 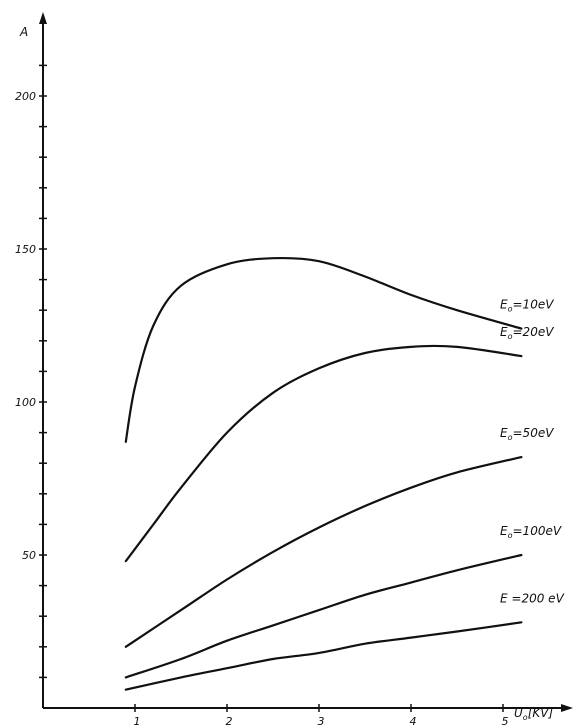 I want to click on series-label-rest: =10eV, so click(x=534, y=305).